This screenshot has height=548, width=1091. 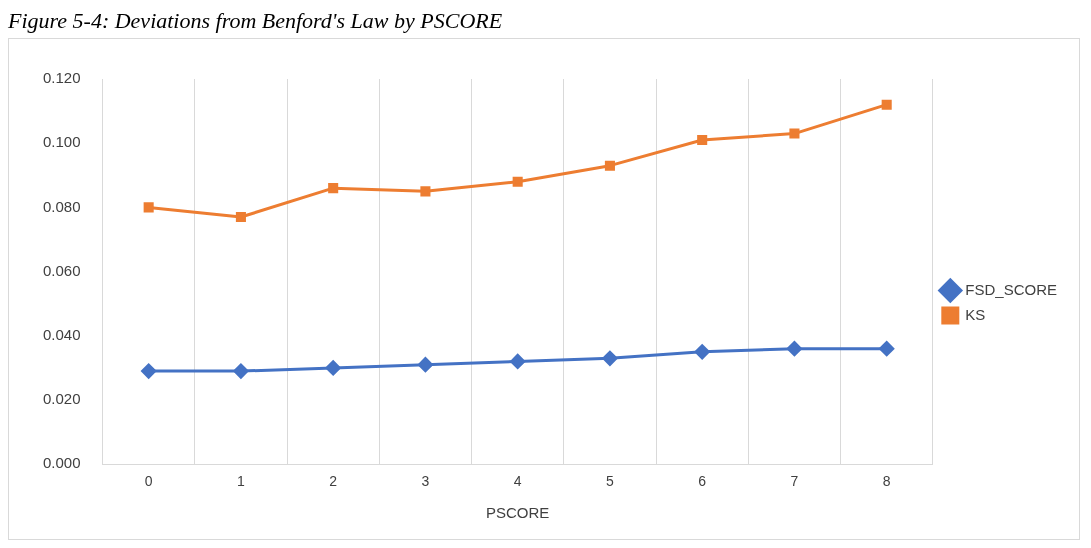 What do you see at coordinates (518, 513) in the screenshot?
I see `x-axis-title: PSCORE` at bounding box center [518, 513].